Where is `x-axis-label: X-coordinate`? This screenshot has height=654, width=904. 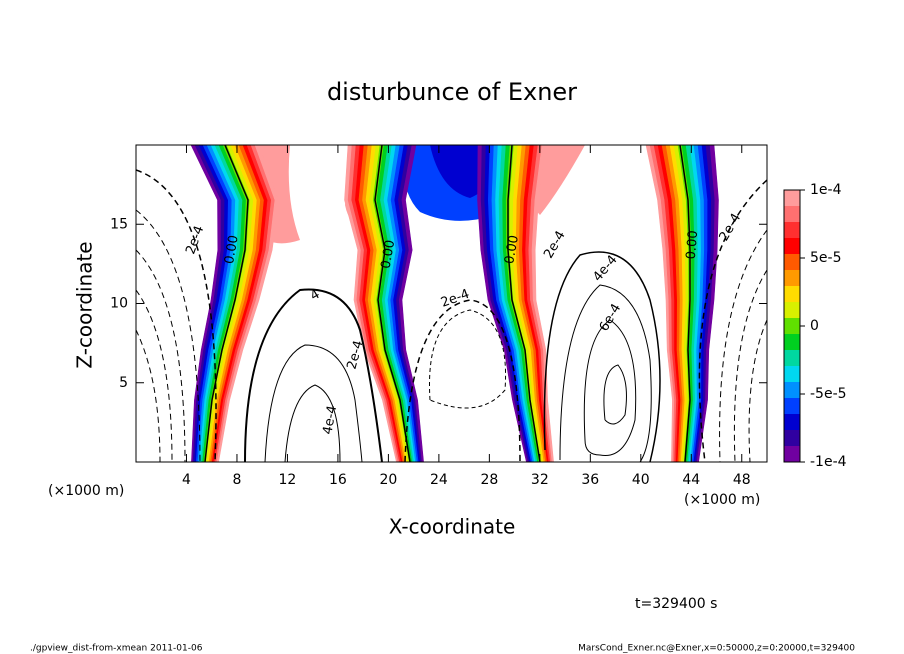
x-axis-label: X-coordinate is located at coordinates (452, 527).